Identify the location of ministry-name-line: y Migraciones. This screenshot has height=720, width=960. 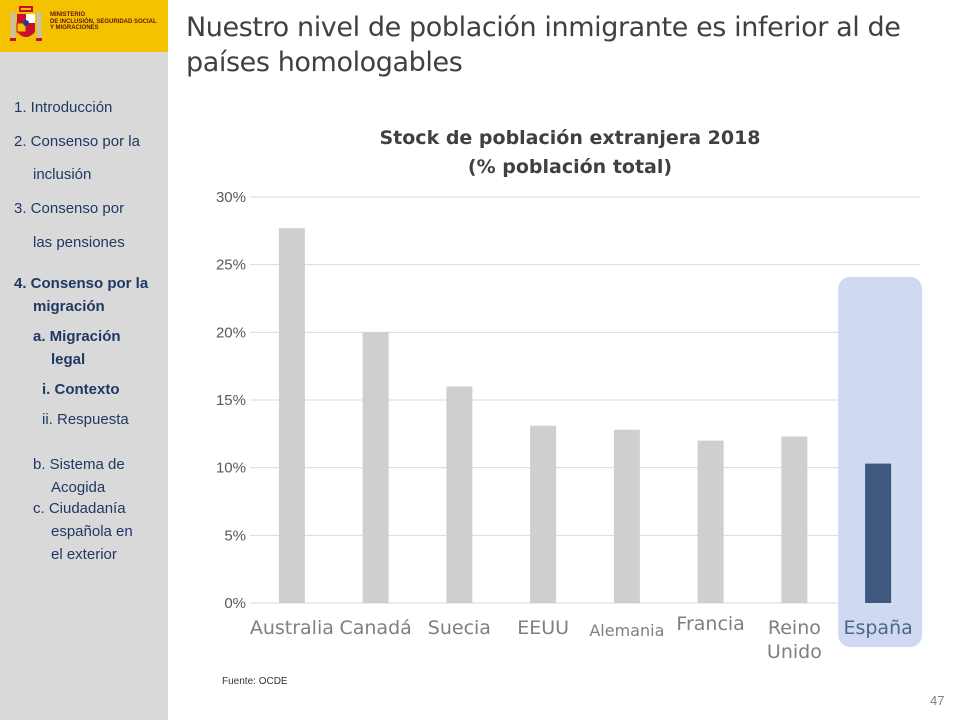
(74, 28).